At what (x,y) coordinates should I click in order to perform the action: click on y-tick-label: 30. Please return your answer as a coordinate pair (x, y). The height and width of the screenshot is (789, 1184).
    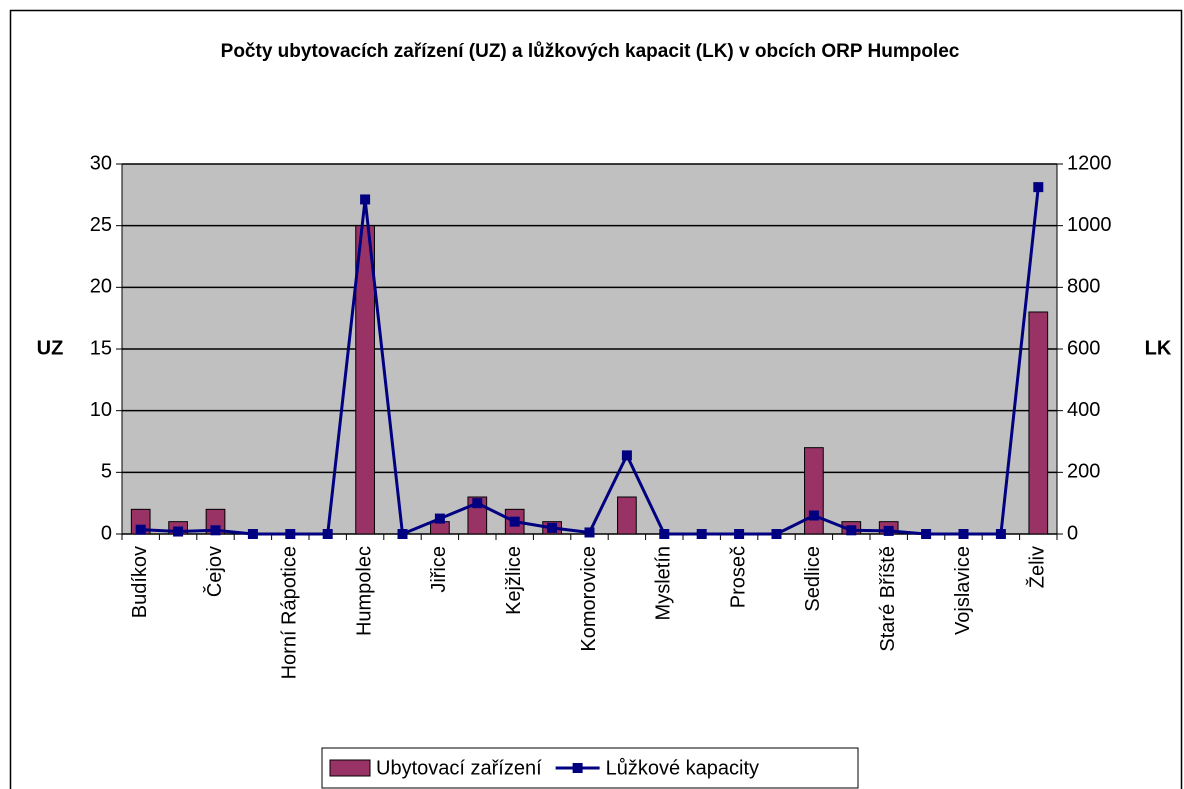
    Looking at the image, I should click on (101, 163).